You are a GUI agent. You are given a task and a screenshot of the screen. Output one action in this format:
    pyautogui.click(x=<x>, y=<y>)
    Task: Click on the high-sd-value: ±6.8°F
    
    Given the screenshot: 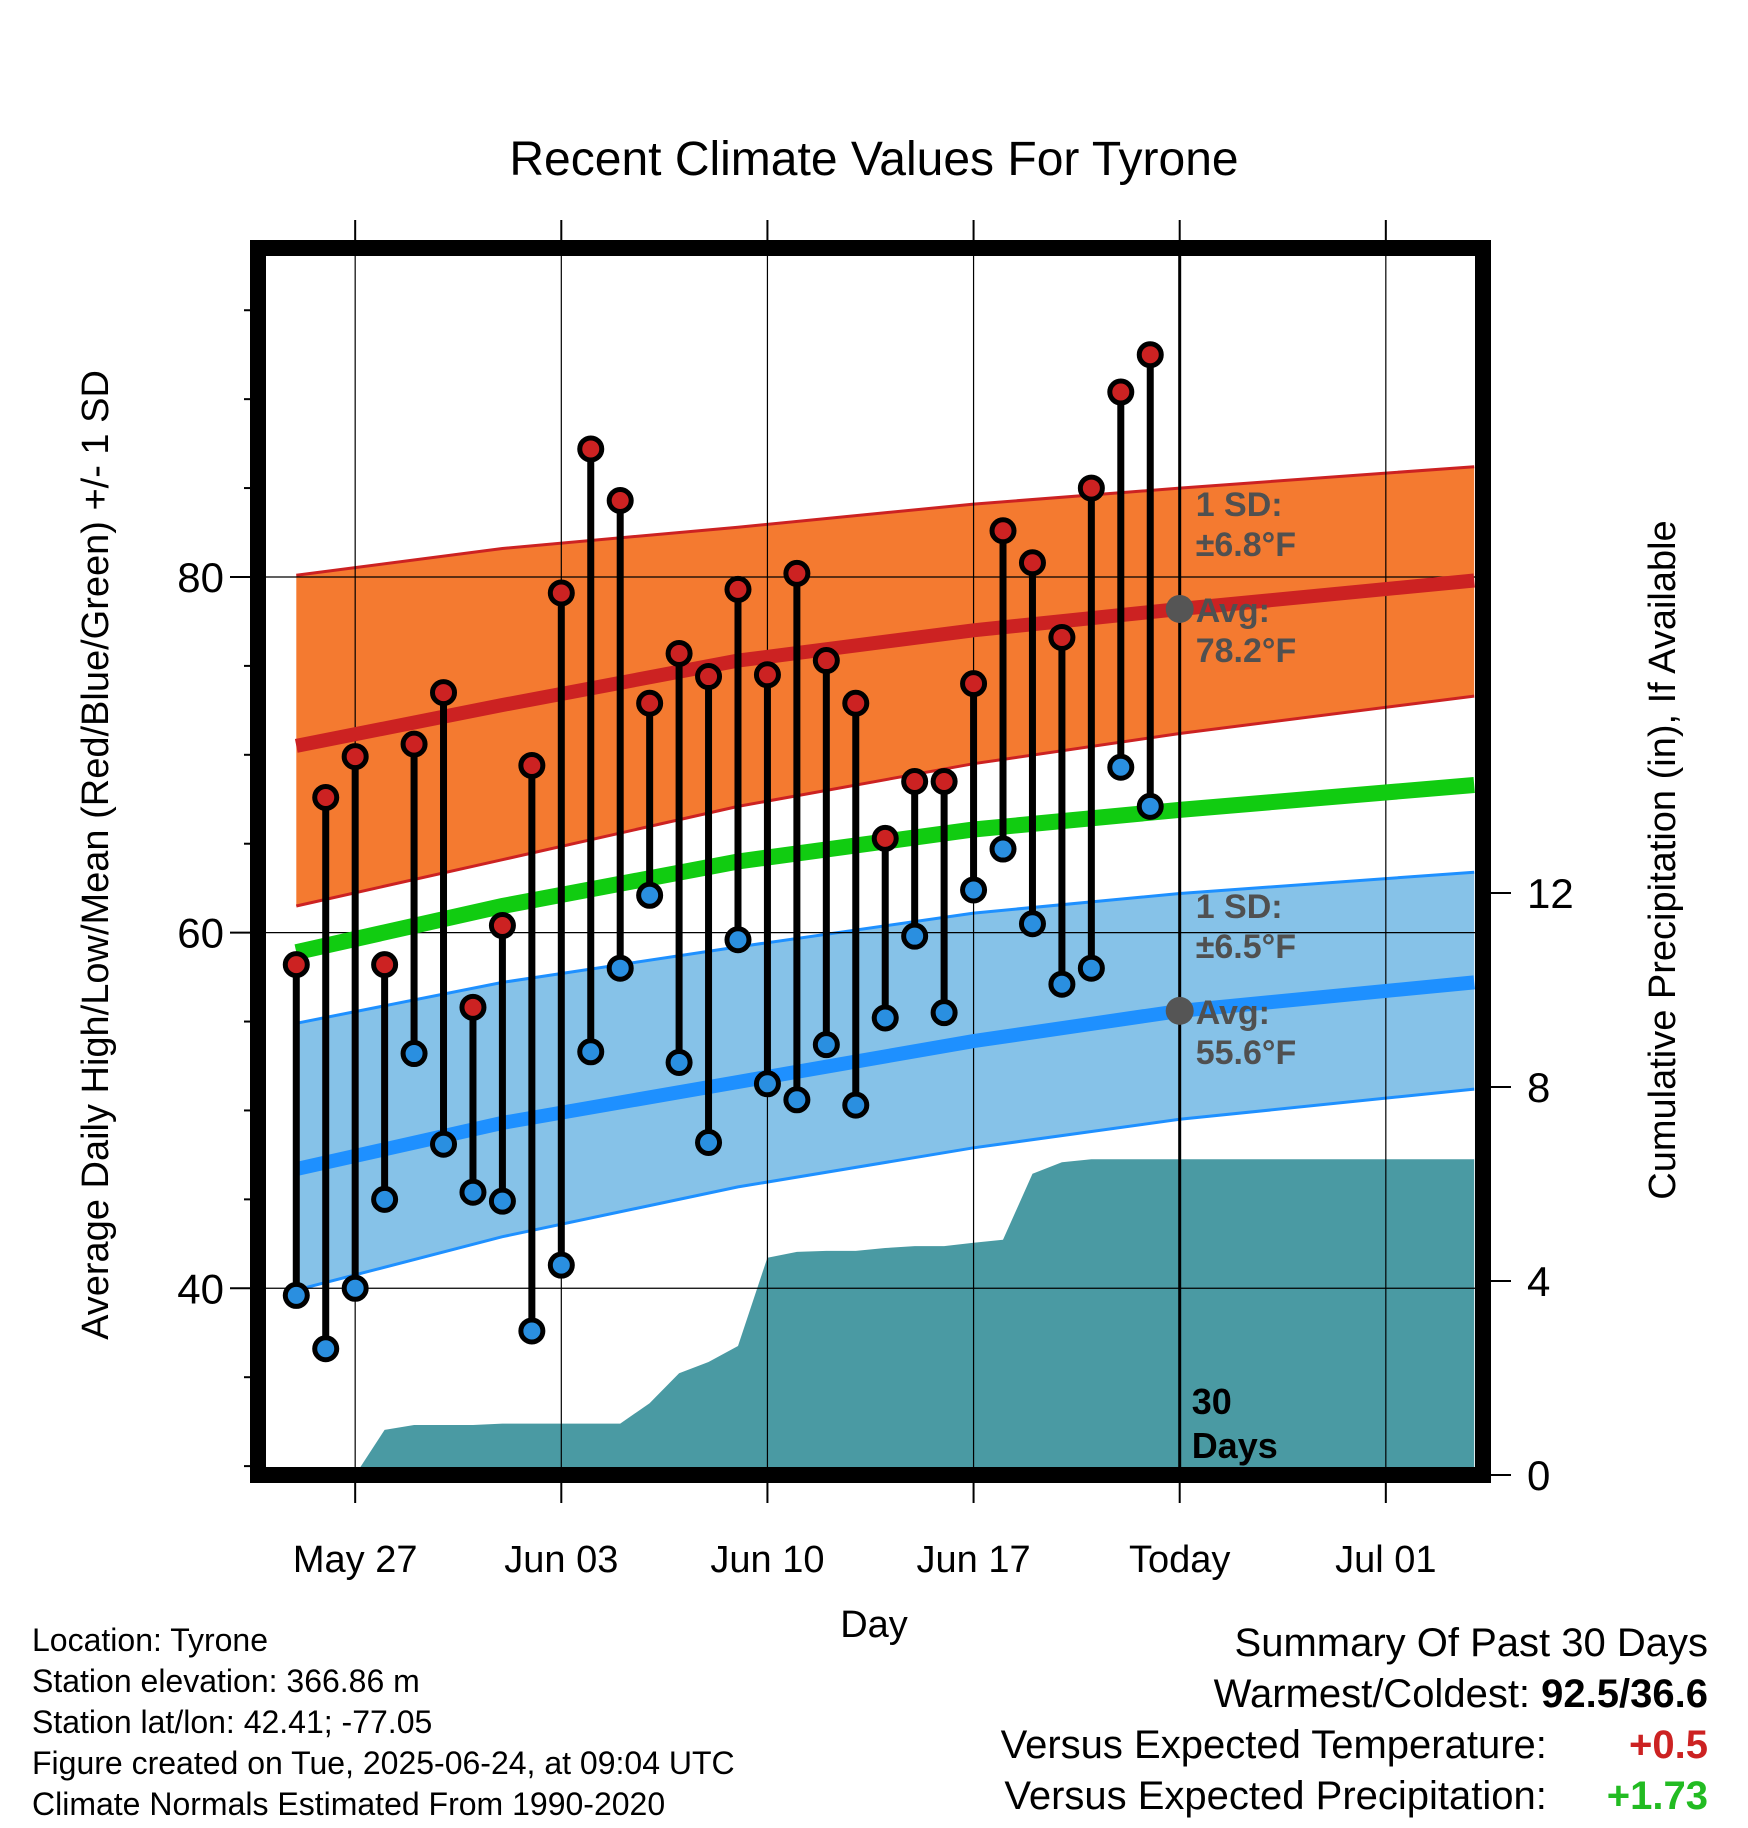 What is the action you would take?
    pyautogui.click(x=1246, y=545)
    